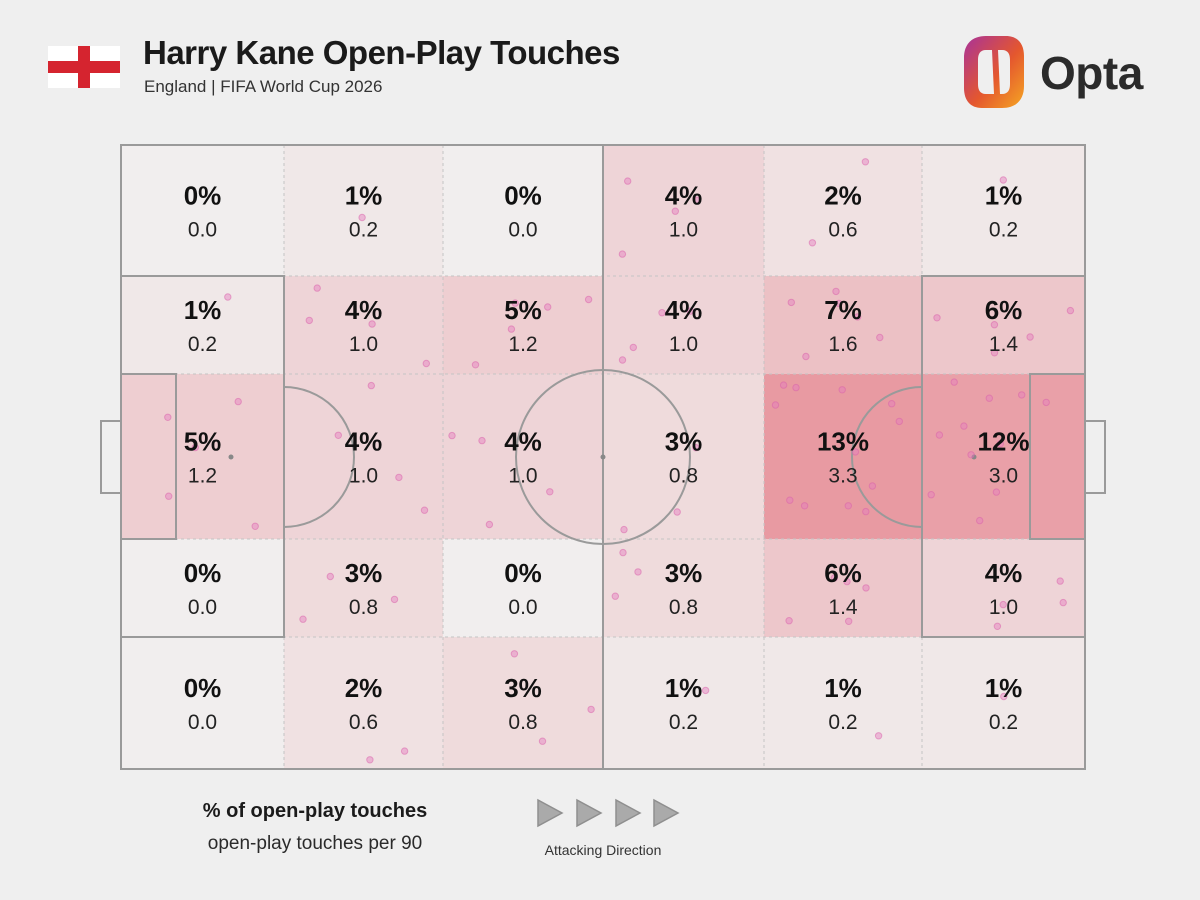 The height and width of the screenshot is (900, 1200). What do you see at coordinates (1003, 442) in the screenshot?
I see `cell-percentage-label: 12%` at bounding box center [1003, 442].